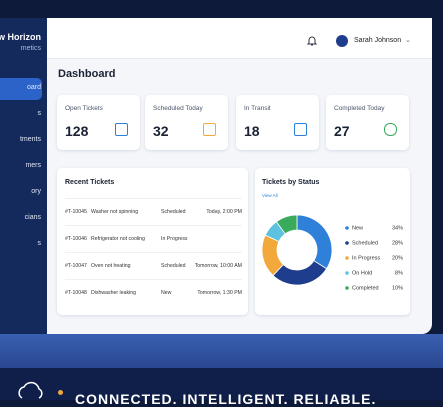  Describe the element at coordinates (378, 40) in the screenshot. I see `user-name: Sarah Johnson` at that location.